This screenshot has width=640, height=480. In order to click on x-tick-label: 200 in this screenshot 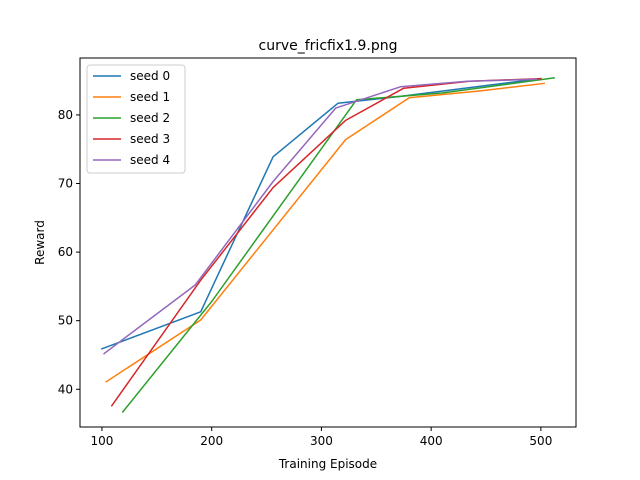, I will do `click(211, 441)`.